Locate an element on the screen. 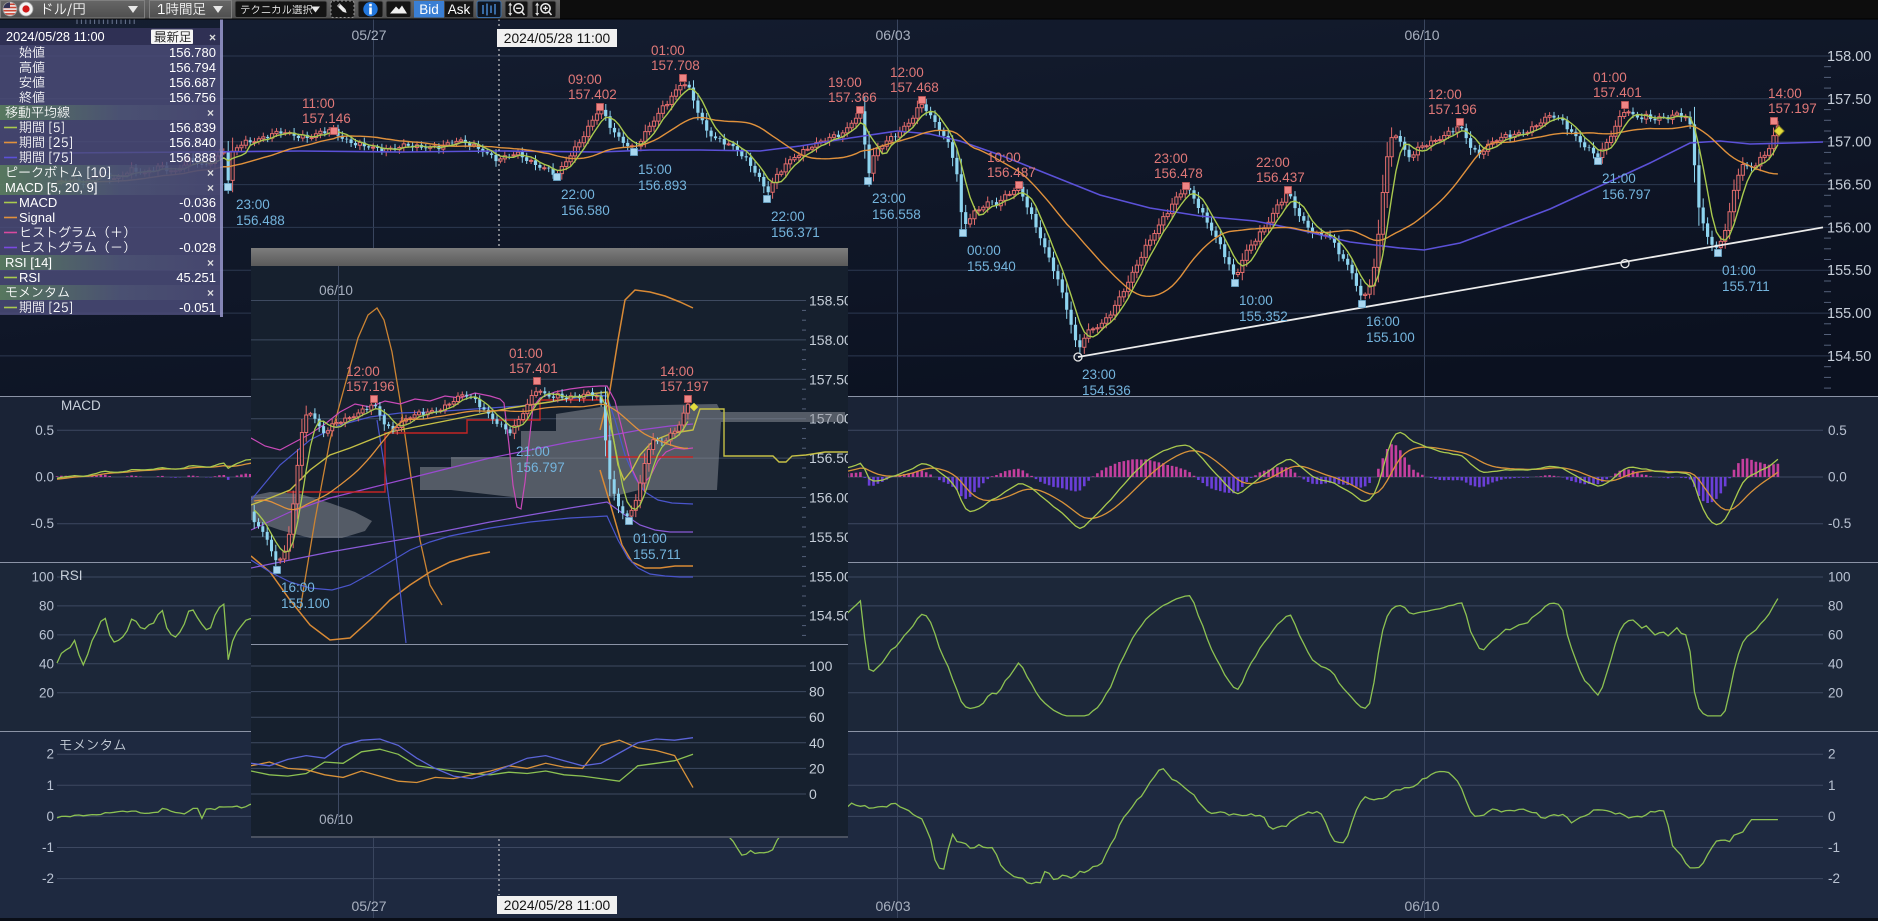 This screenshot has height=921, width=1878. svg-text: 1 is located at coordinates (50, 785).